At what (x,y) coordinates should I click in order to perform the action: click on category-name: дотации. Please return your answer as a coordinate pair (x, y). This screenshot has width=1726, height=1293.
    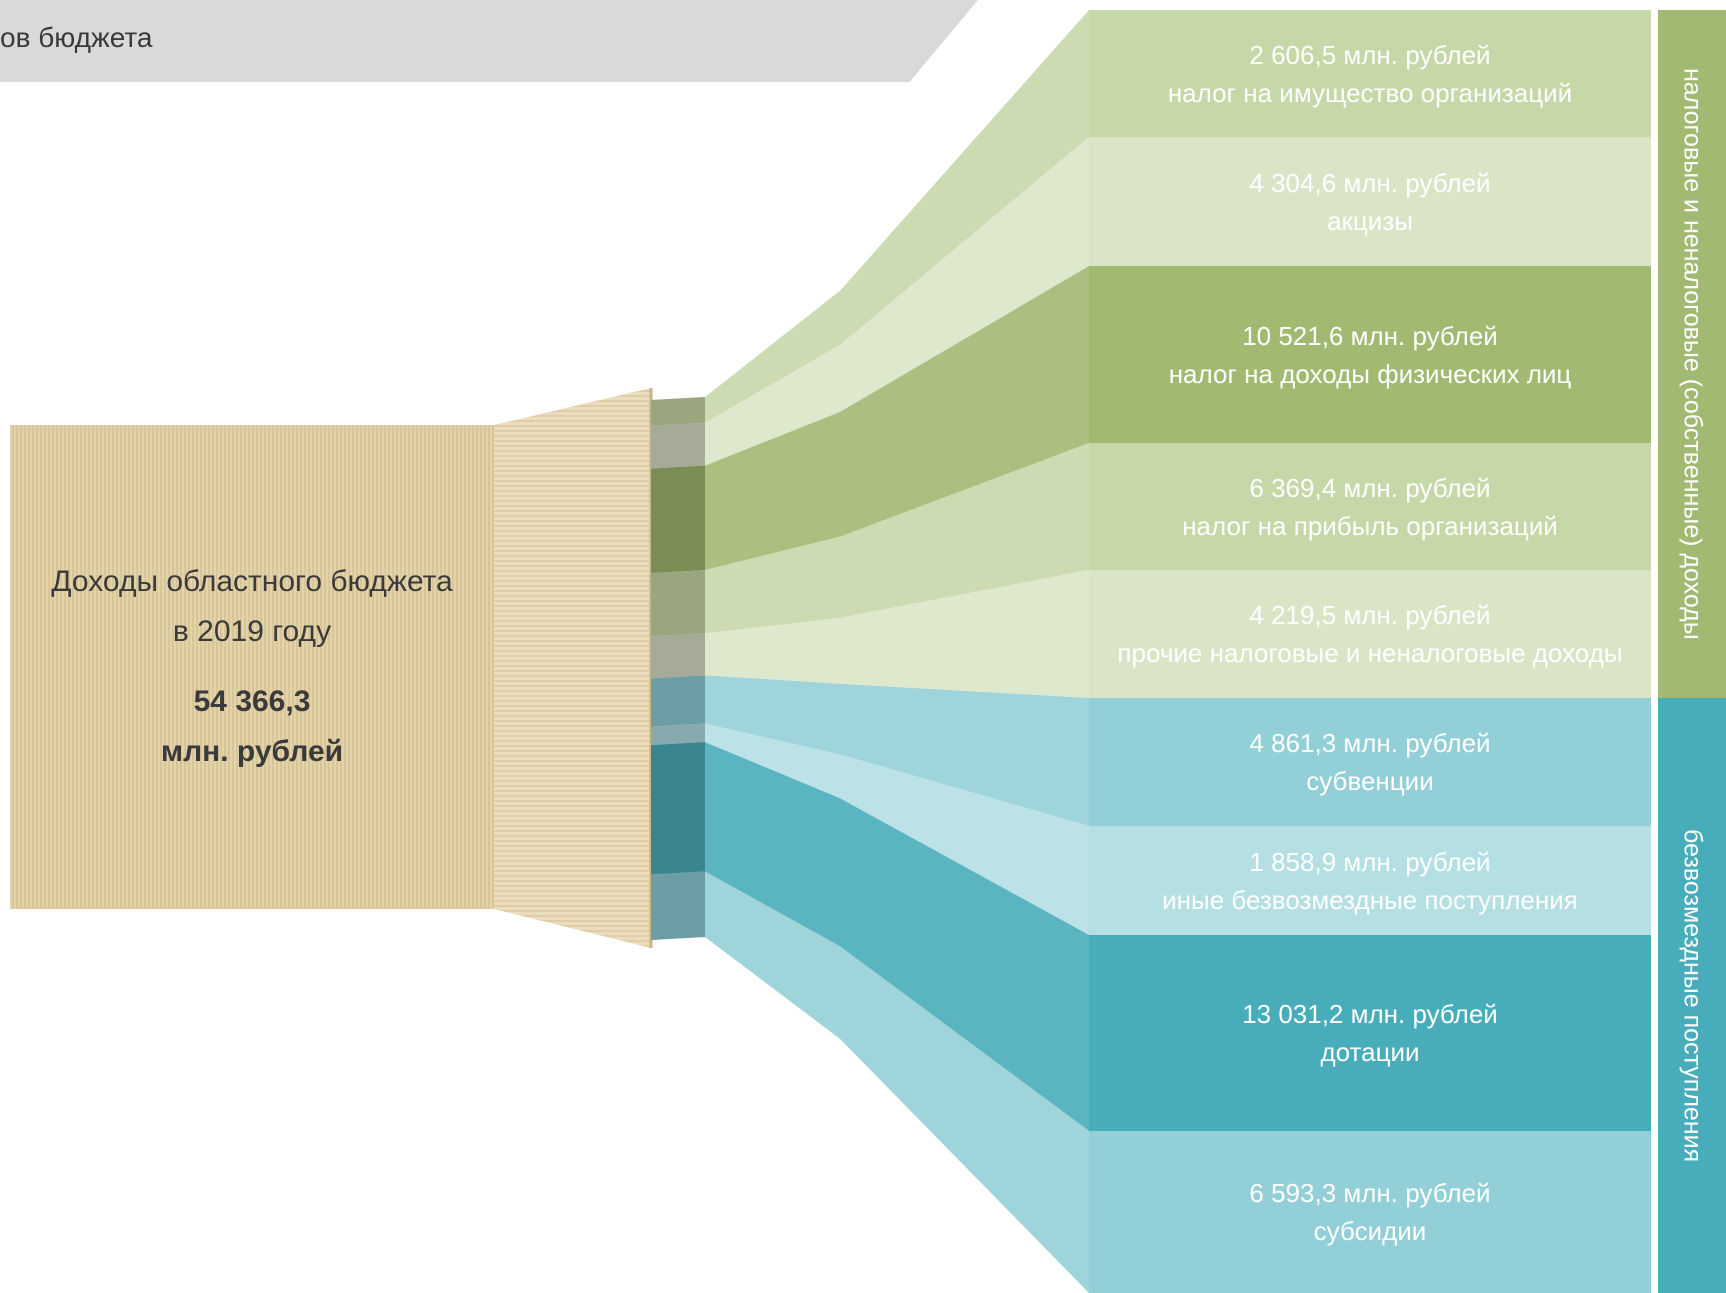
    Looking at the image, I should click on (1370, 1052).